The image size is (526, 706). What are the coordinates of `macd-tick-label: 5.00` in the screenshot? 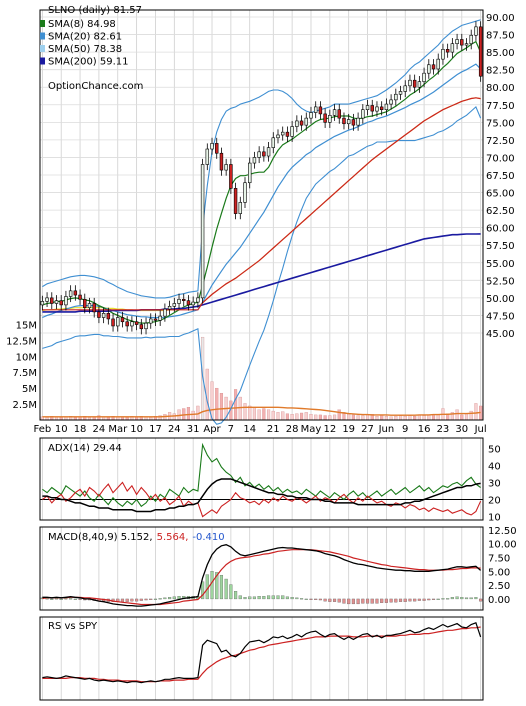 It's located at (499, 572).